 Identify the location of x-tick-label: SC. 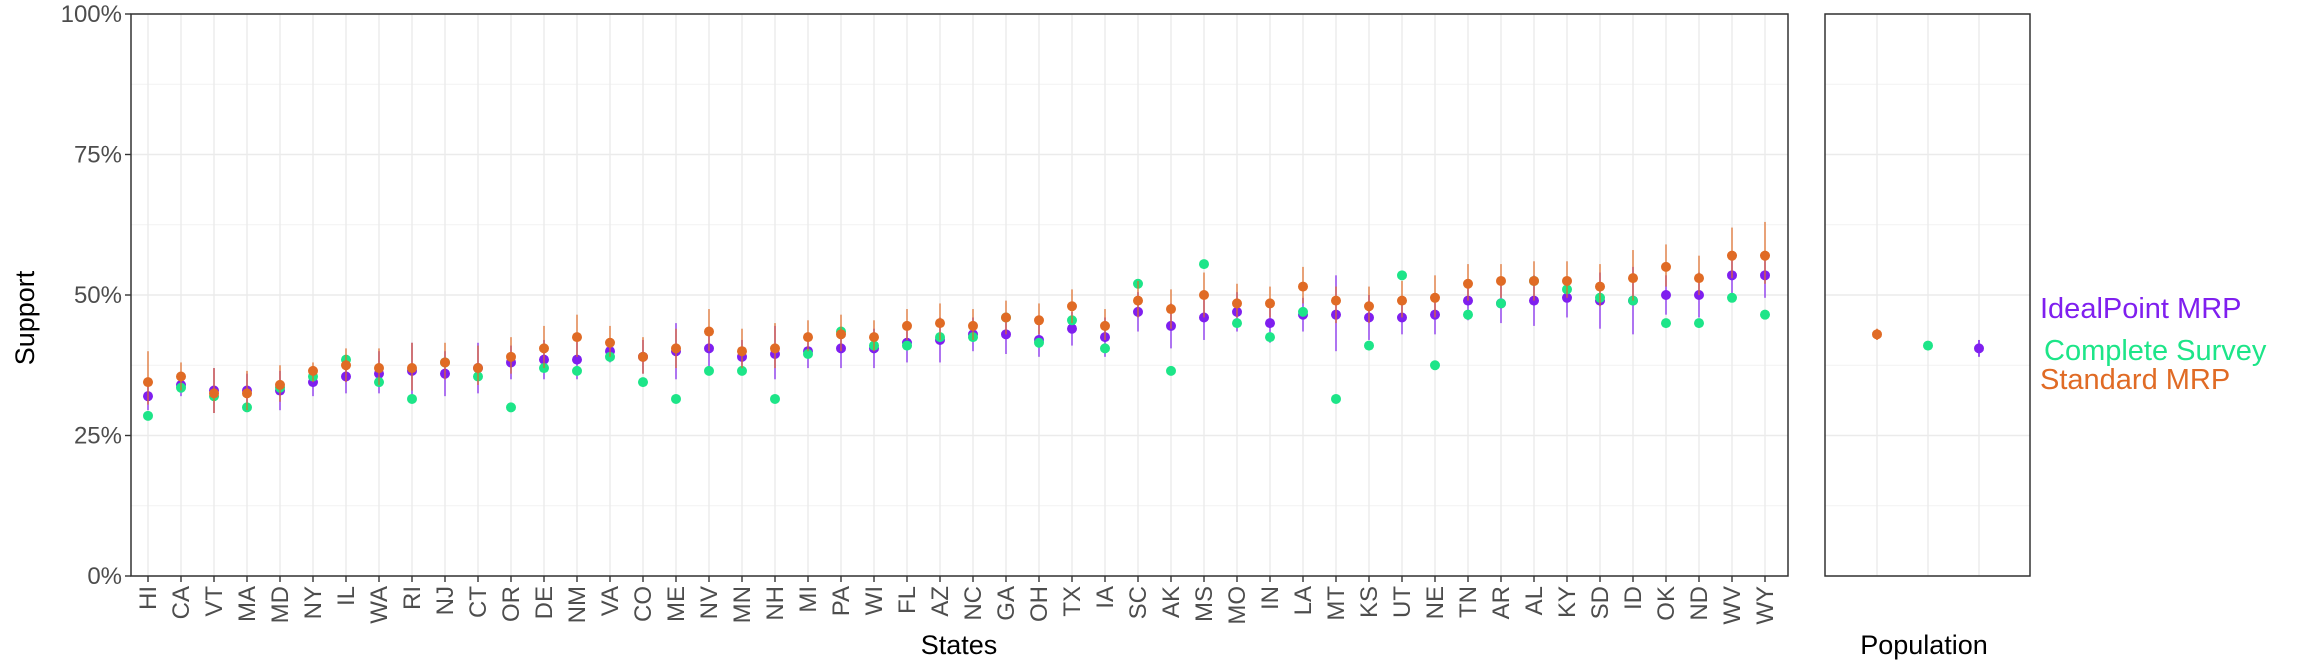
(1138, 602).